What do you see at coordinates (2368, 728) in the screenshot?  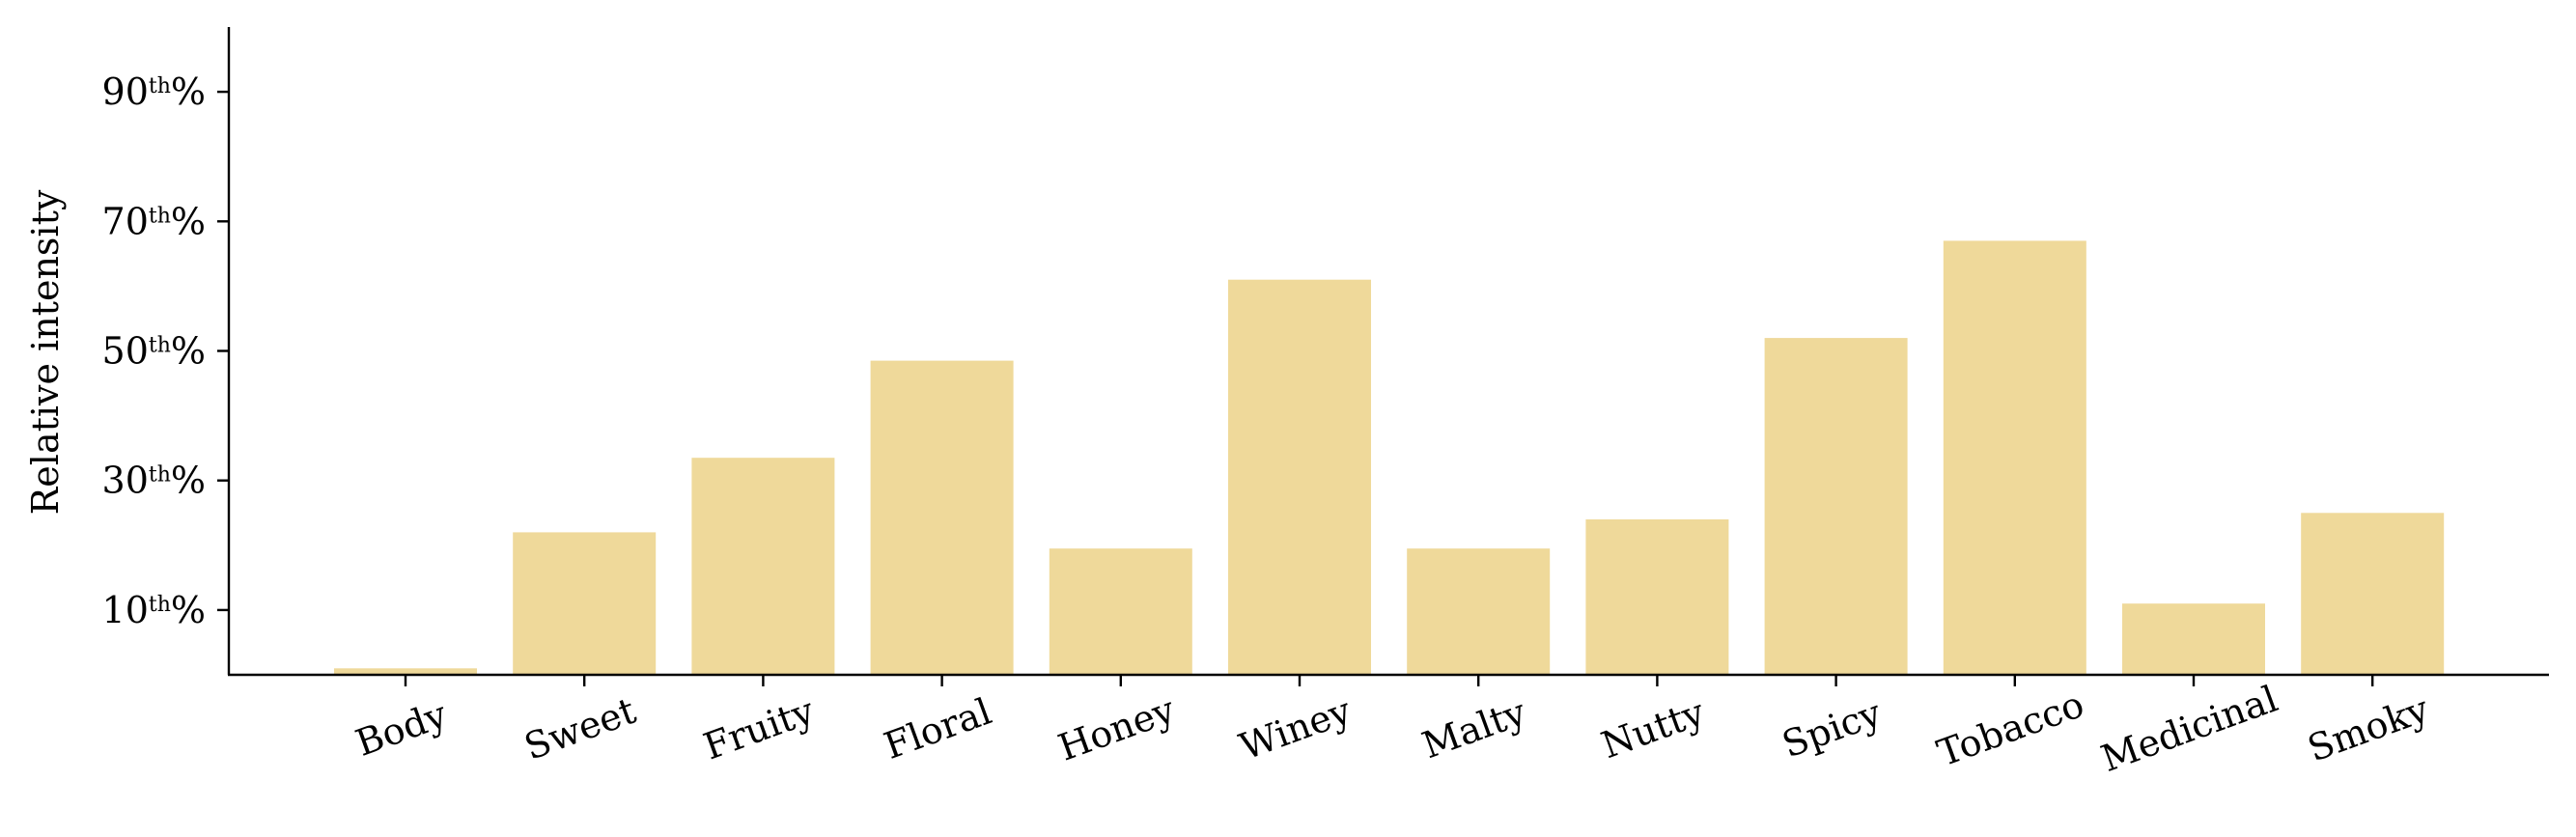 I see `x-tick-label: Smoky` at bounding box center [2368, 728].